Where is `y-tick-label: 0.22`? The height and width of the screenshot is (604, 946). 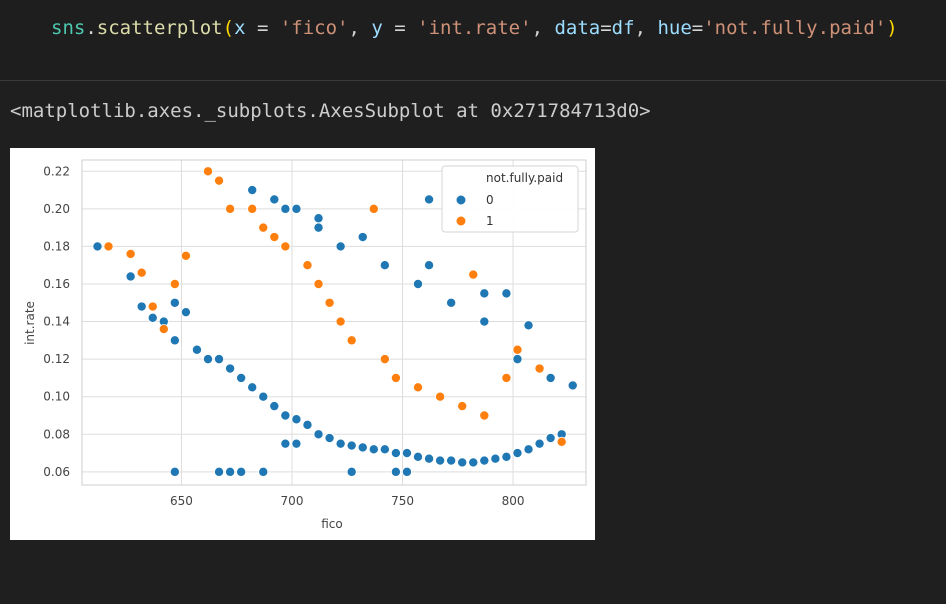
y-tick-label: 0.22 is located at coordinates (56, 171).